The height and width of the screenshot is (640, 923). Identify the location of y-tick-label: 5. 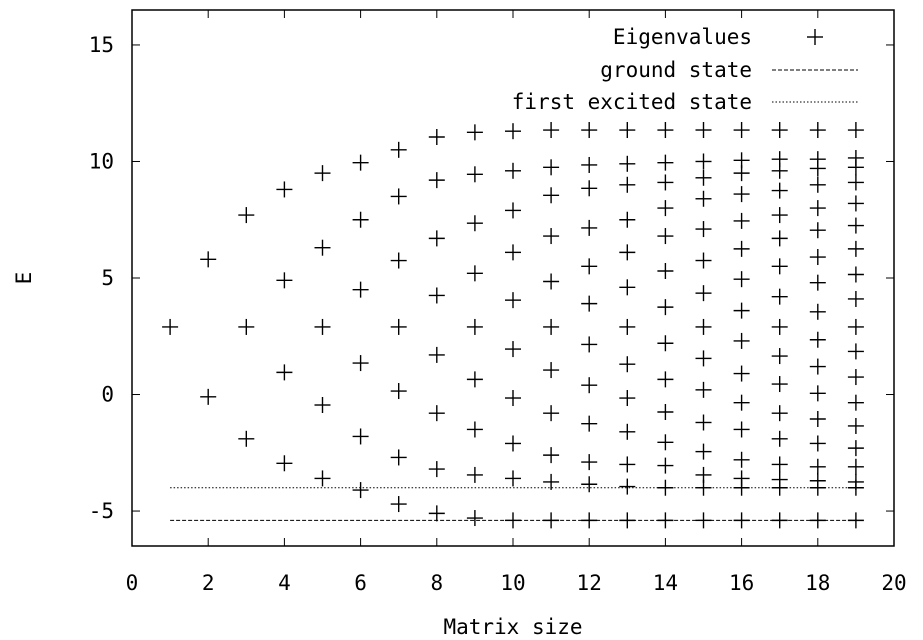
(107, 278).